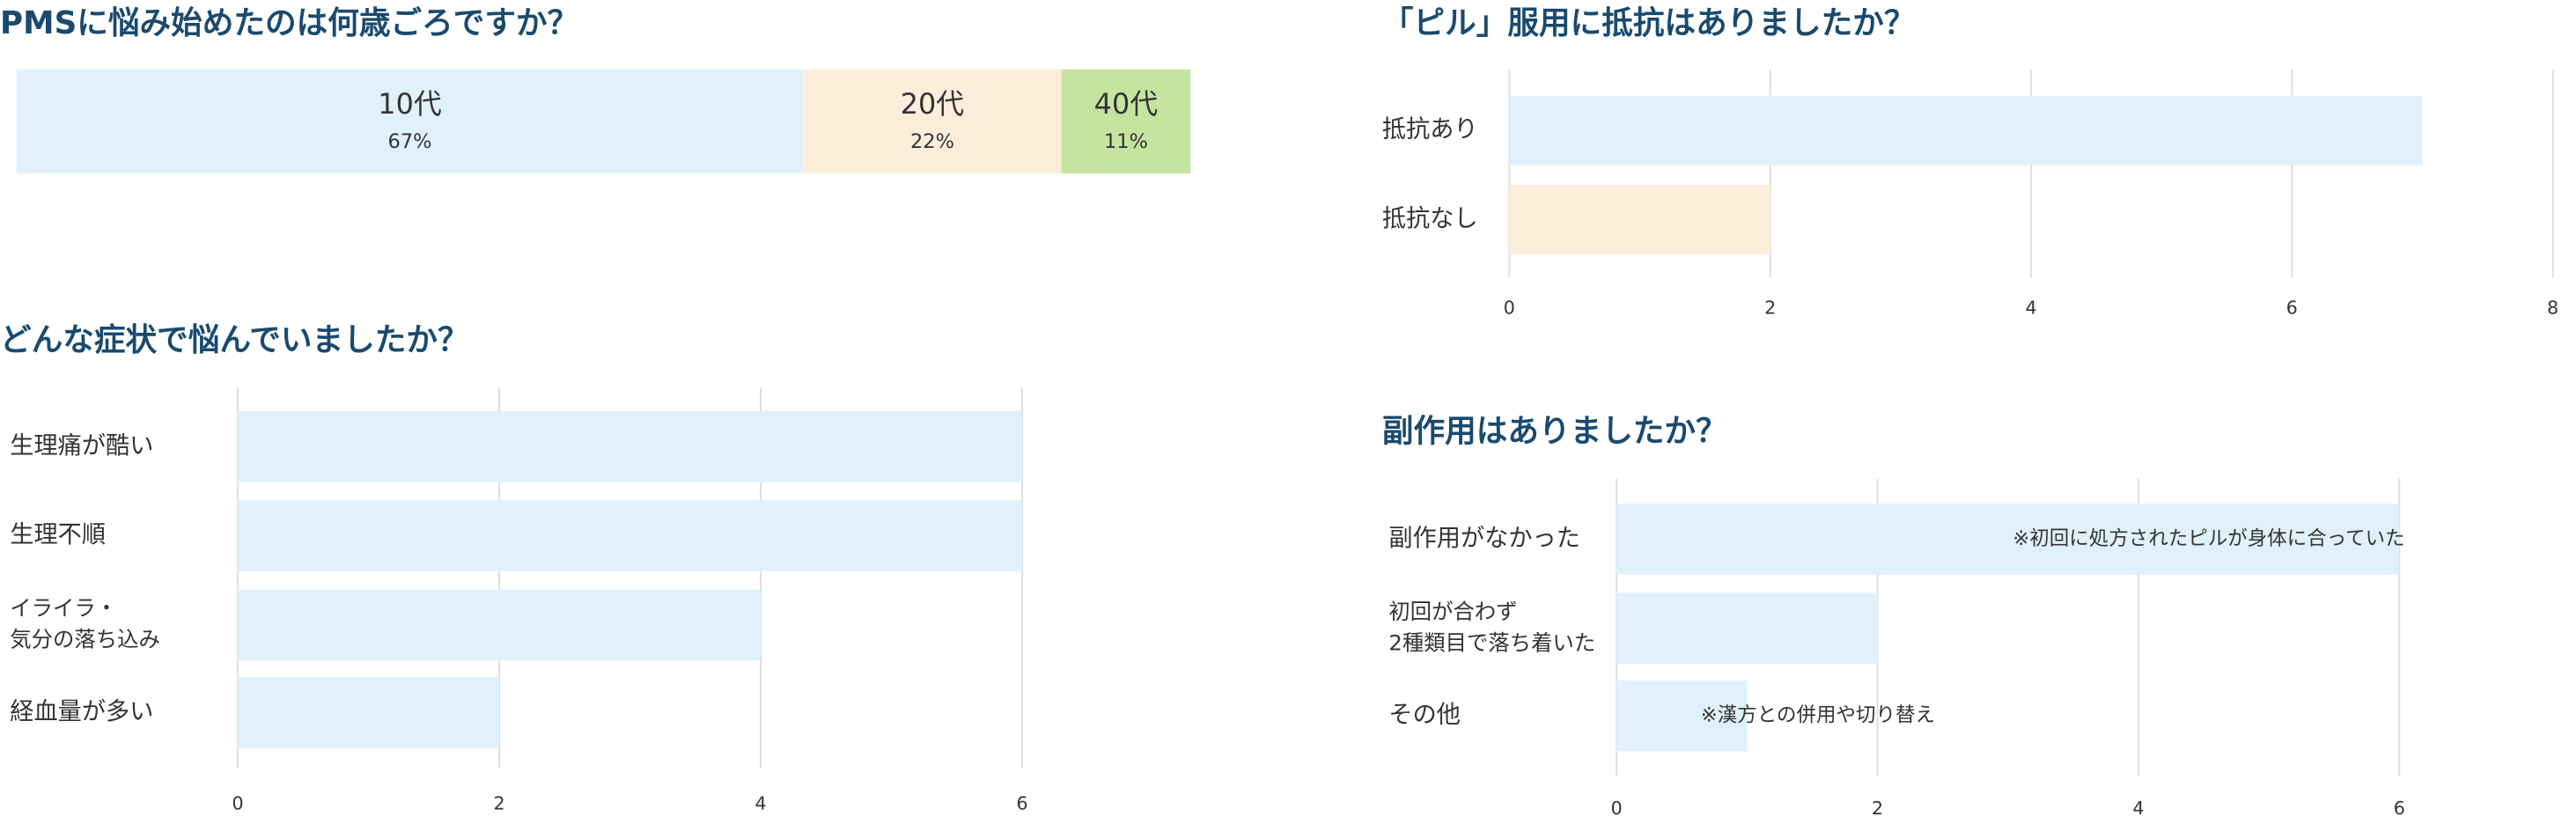  Describe the element at coordinates (932, 141) in the screenshot. I see `segment-value: 22%` at that location.